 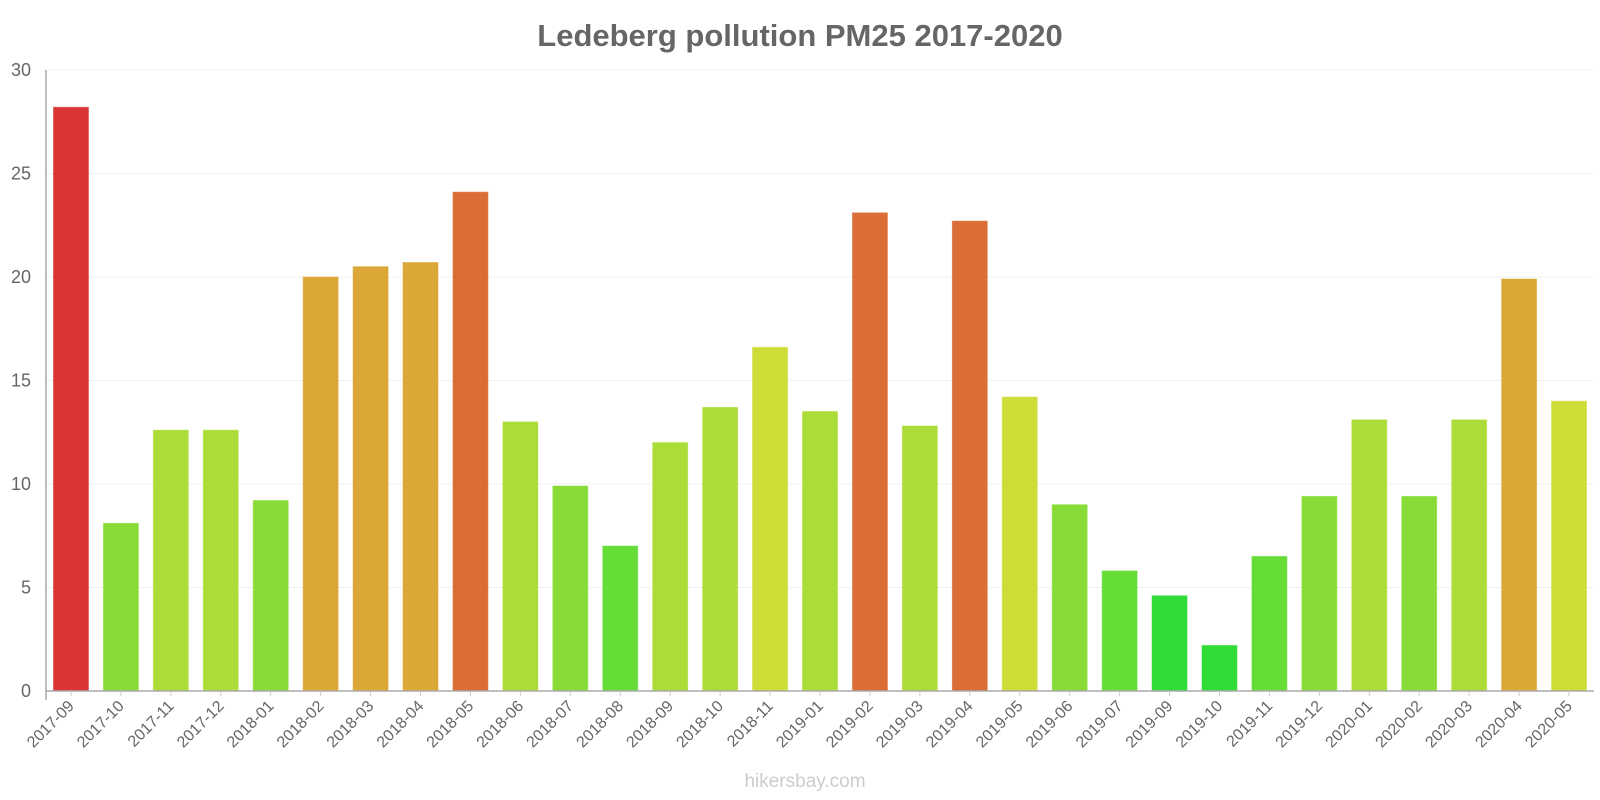 What do you see at coordinates (800, 725) in the screenshot?
I see `x-tick-label: 2019-01` at bounding box center [800, 725].